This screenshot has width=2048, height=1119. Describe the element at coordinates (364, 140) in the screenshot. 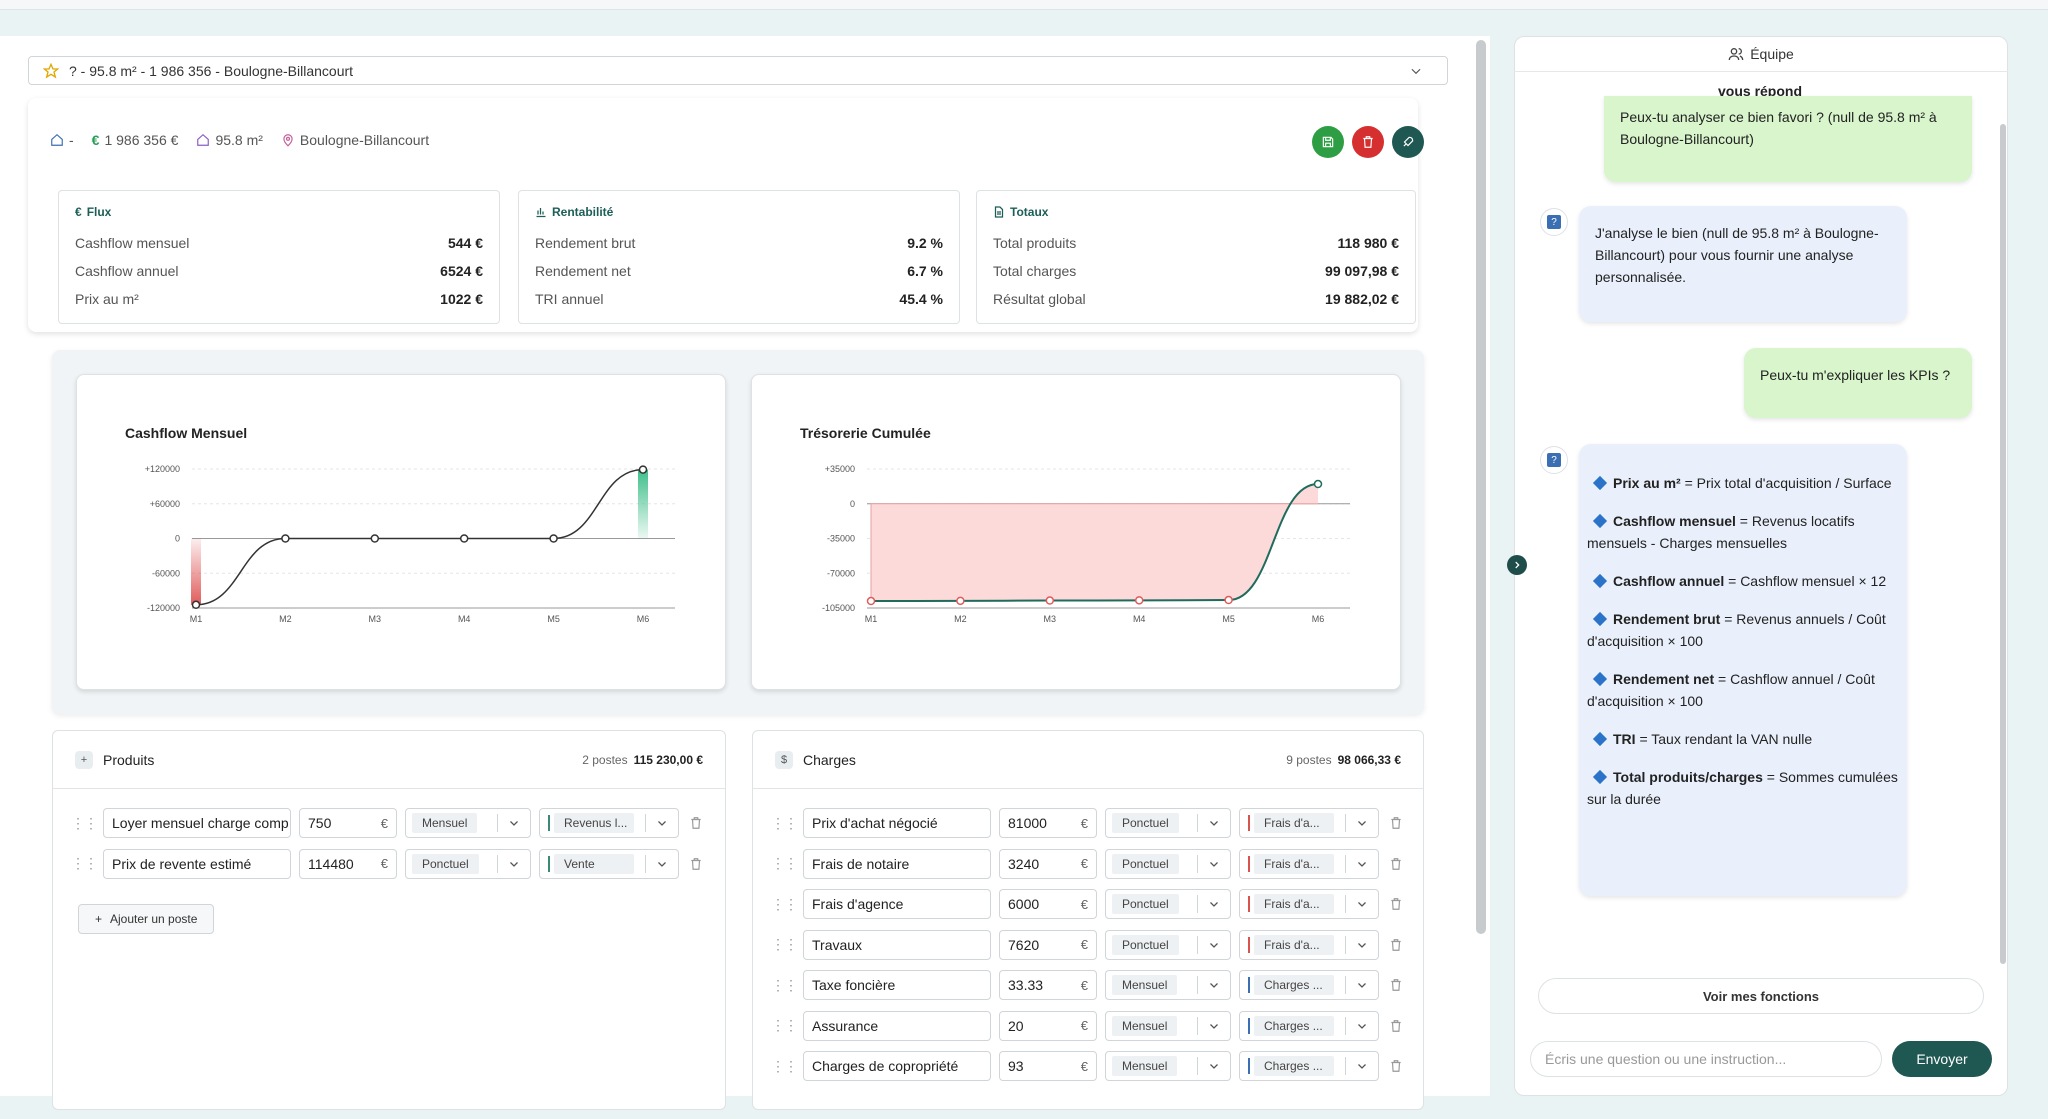

I see `meta-city-value: Boulogne-Billancourt` at that location.